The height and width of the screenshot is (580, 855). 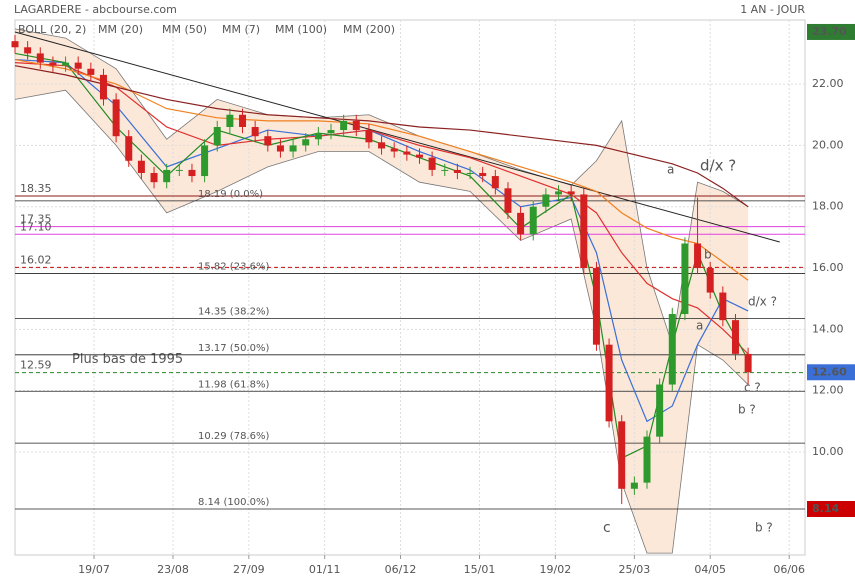 I want to click on price-tag-label: 23.70, so click(x=829, y=31).